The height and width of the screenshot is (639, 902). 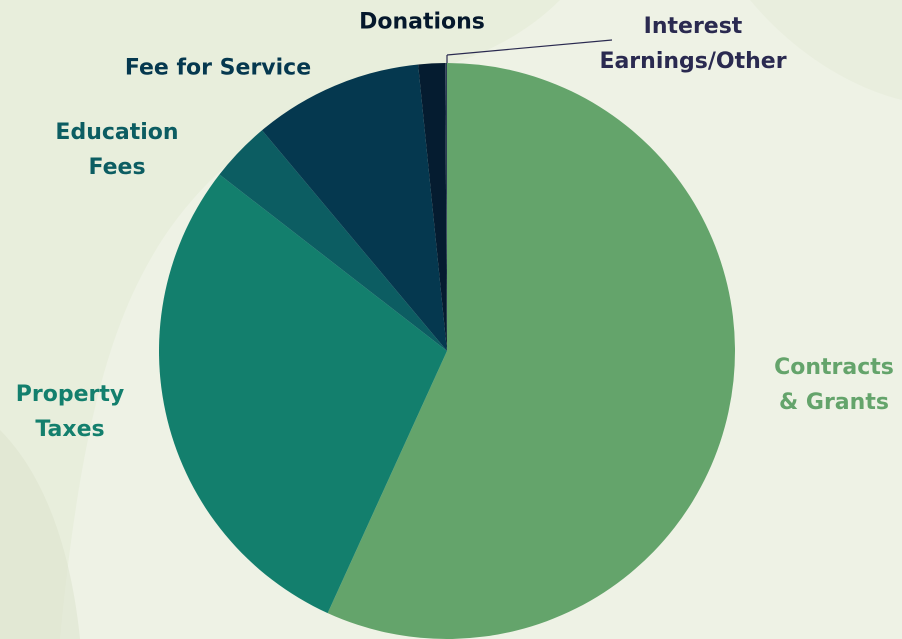 I want to click on slice-label-line: & Grants, so click(x=834, y=402).